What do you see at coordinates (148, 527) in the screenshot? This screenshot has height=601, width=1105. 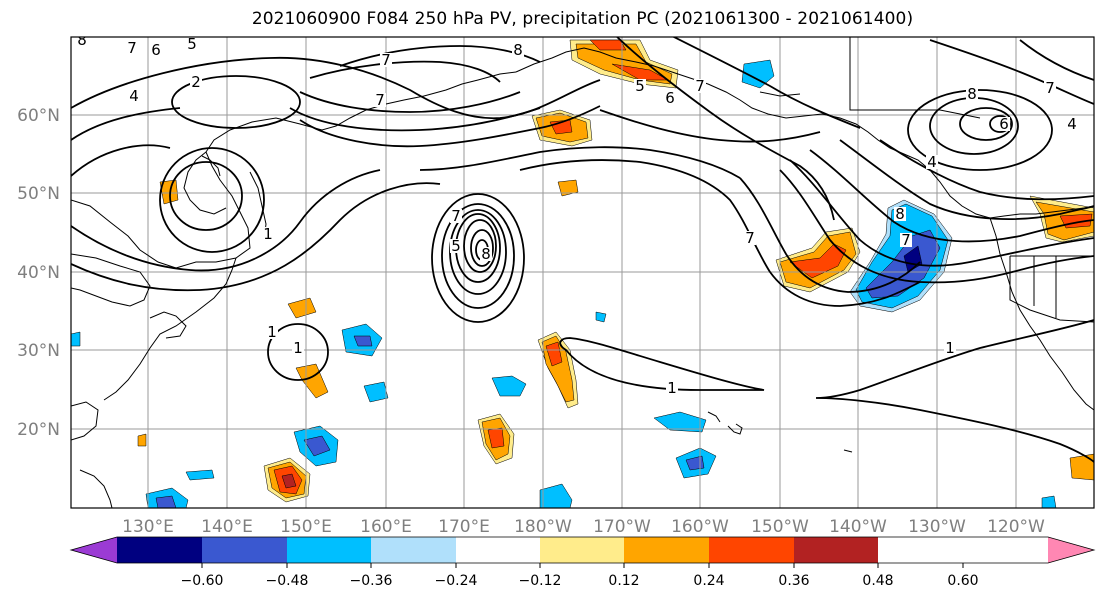 I see `longitude-label: 130°E` at bounding box center [148, 527].